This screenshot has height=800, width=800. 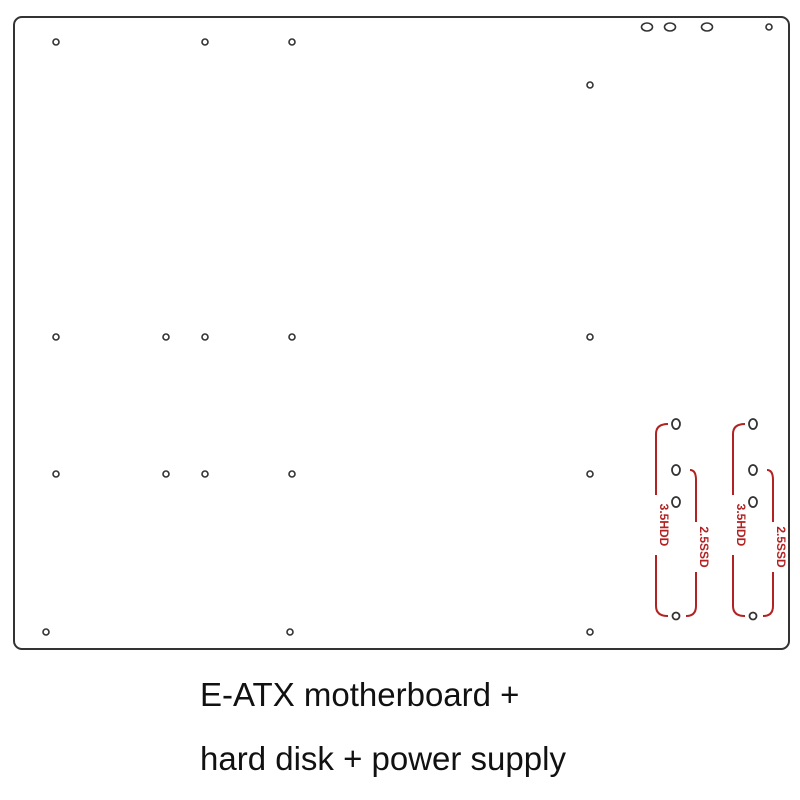 I want to click on caption-line-2: hard disk + power supply, so click(x=383, y=758).